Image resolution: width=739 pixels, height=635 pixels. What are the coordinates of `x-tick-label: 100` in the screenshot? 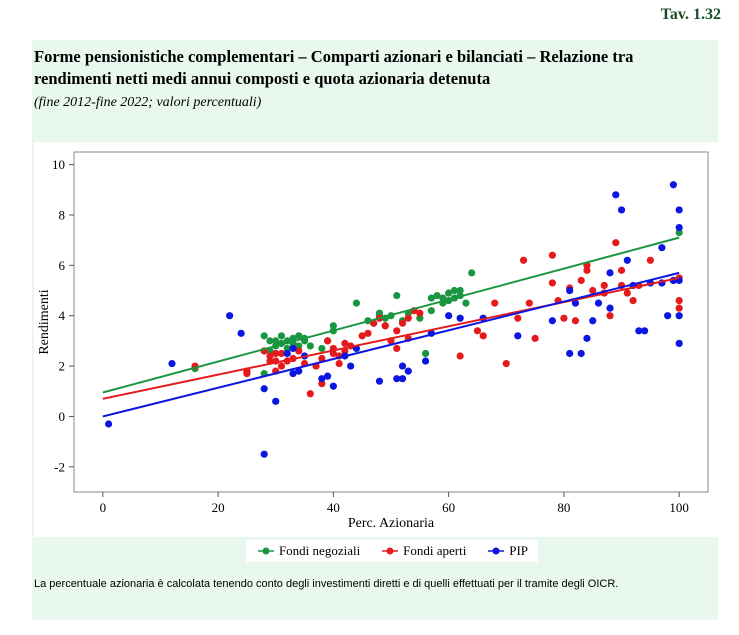 It's located at (679, 507).